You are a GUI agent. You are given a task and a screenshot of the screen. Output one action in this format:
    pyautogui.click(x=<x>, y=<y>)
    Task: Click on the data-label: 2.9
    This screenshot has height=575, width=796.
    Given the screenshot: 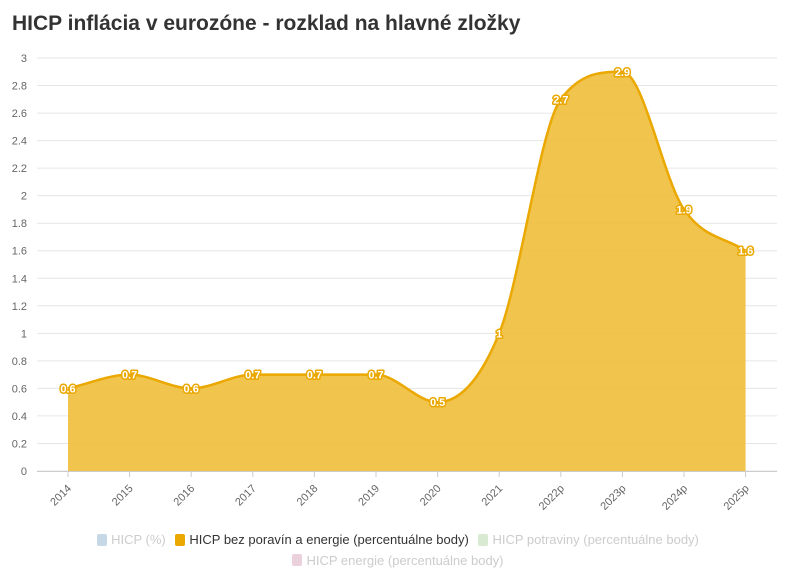 What is the action you would take?
    pyautogui.click(x=622, y=73)
    